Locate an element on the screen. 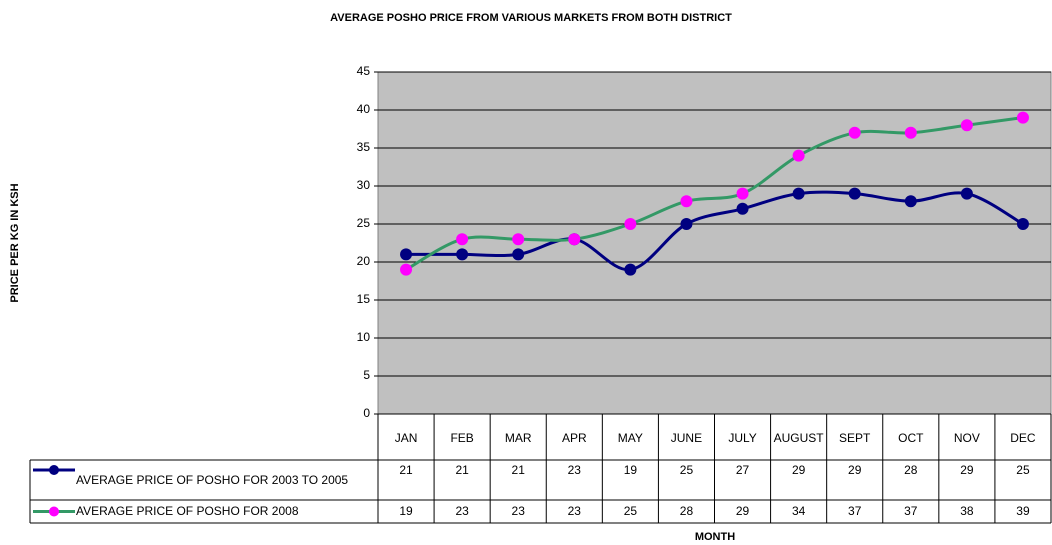 This screenshot has width=1052, height=545. x-tick-label-box: AUGUST is located at coordinates (798, 437).